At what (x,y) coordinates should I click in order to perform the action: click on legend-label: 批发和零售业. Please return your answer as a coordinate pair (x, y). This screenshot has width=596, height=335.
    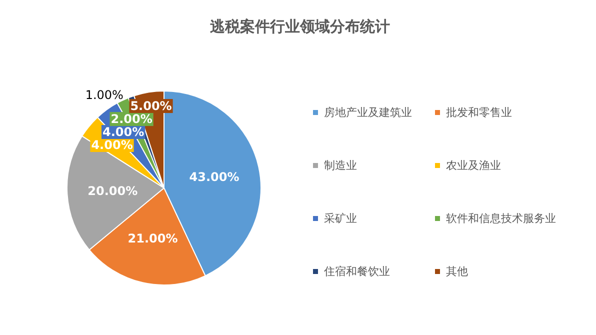
    Looking at the image, I should click on (479, 112).